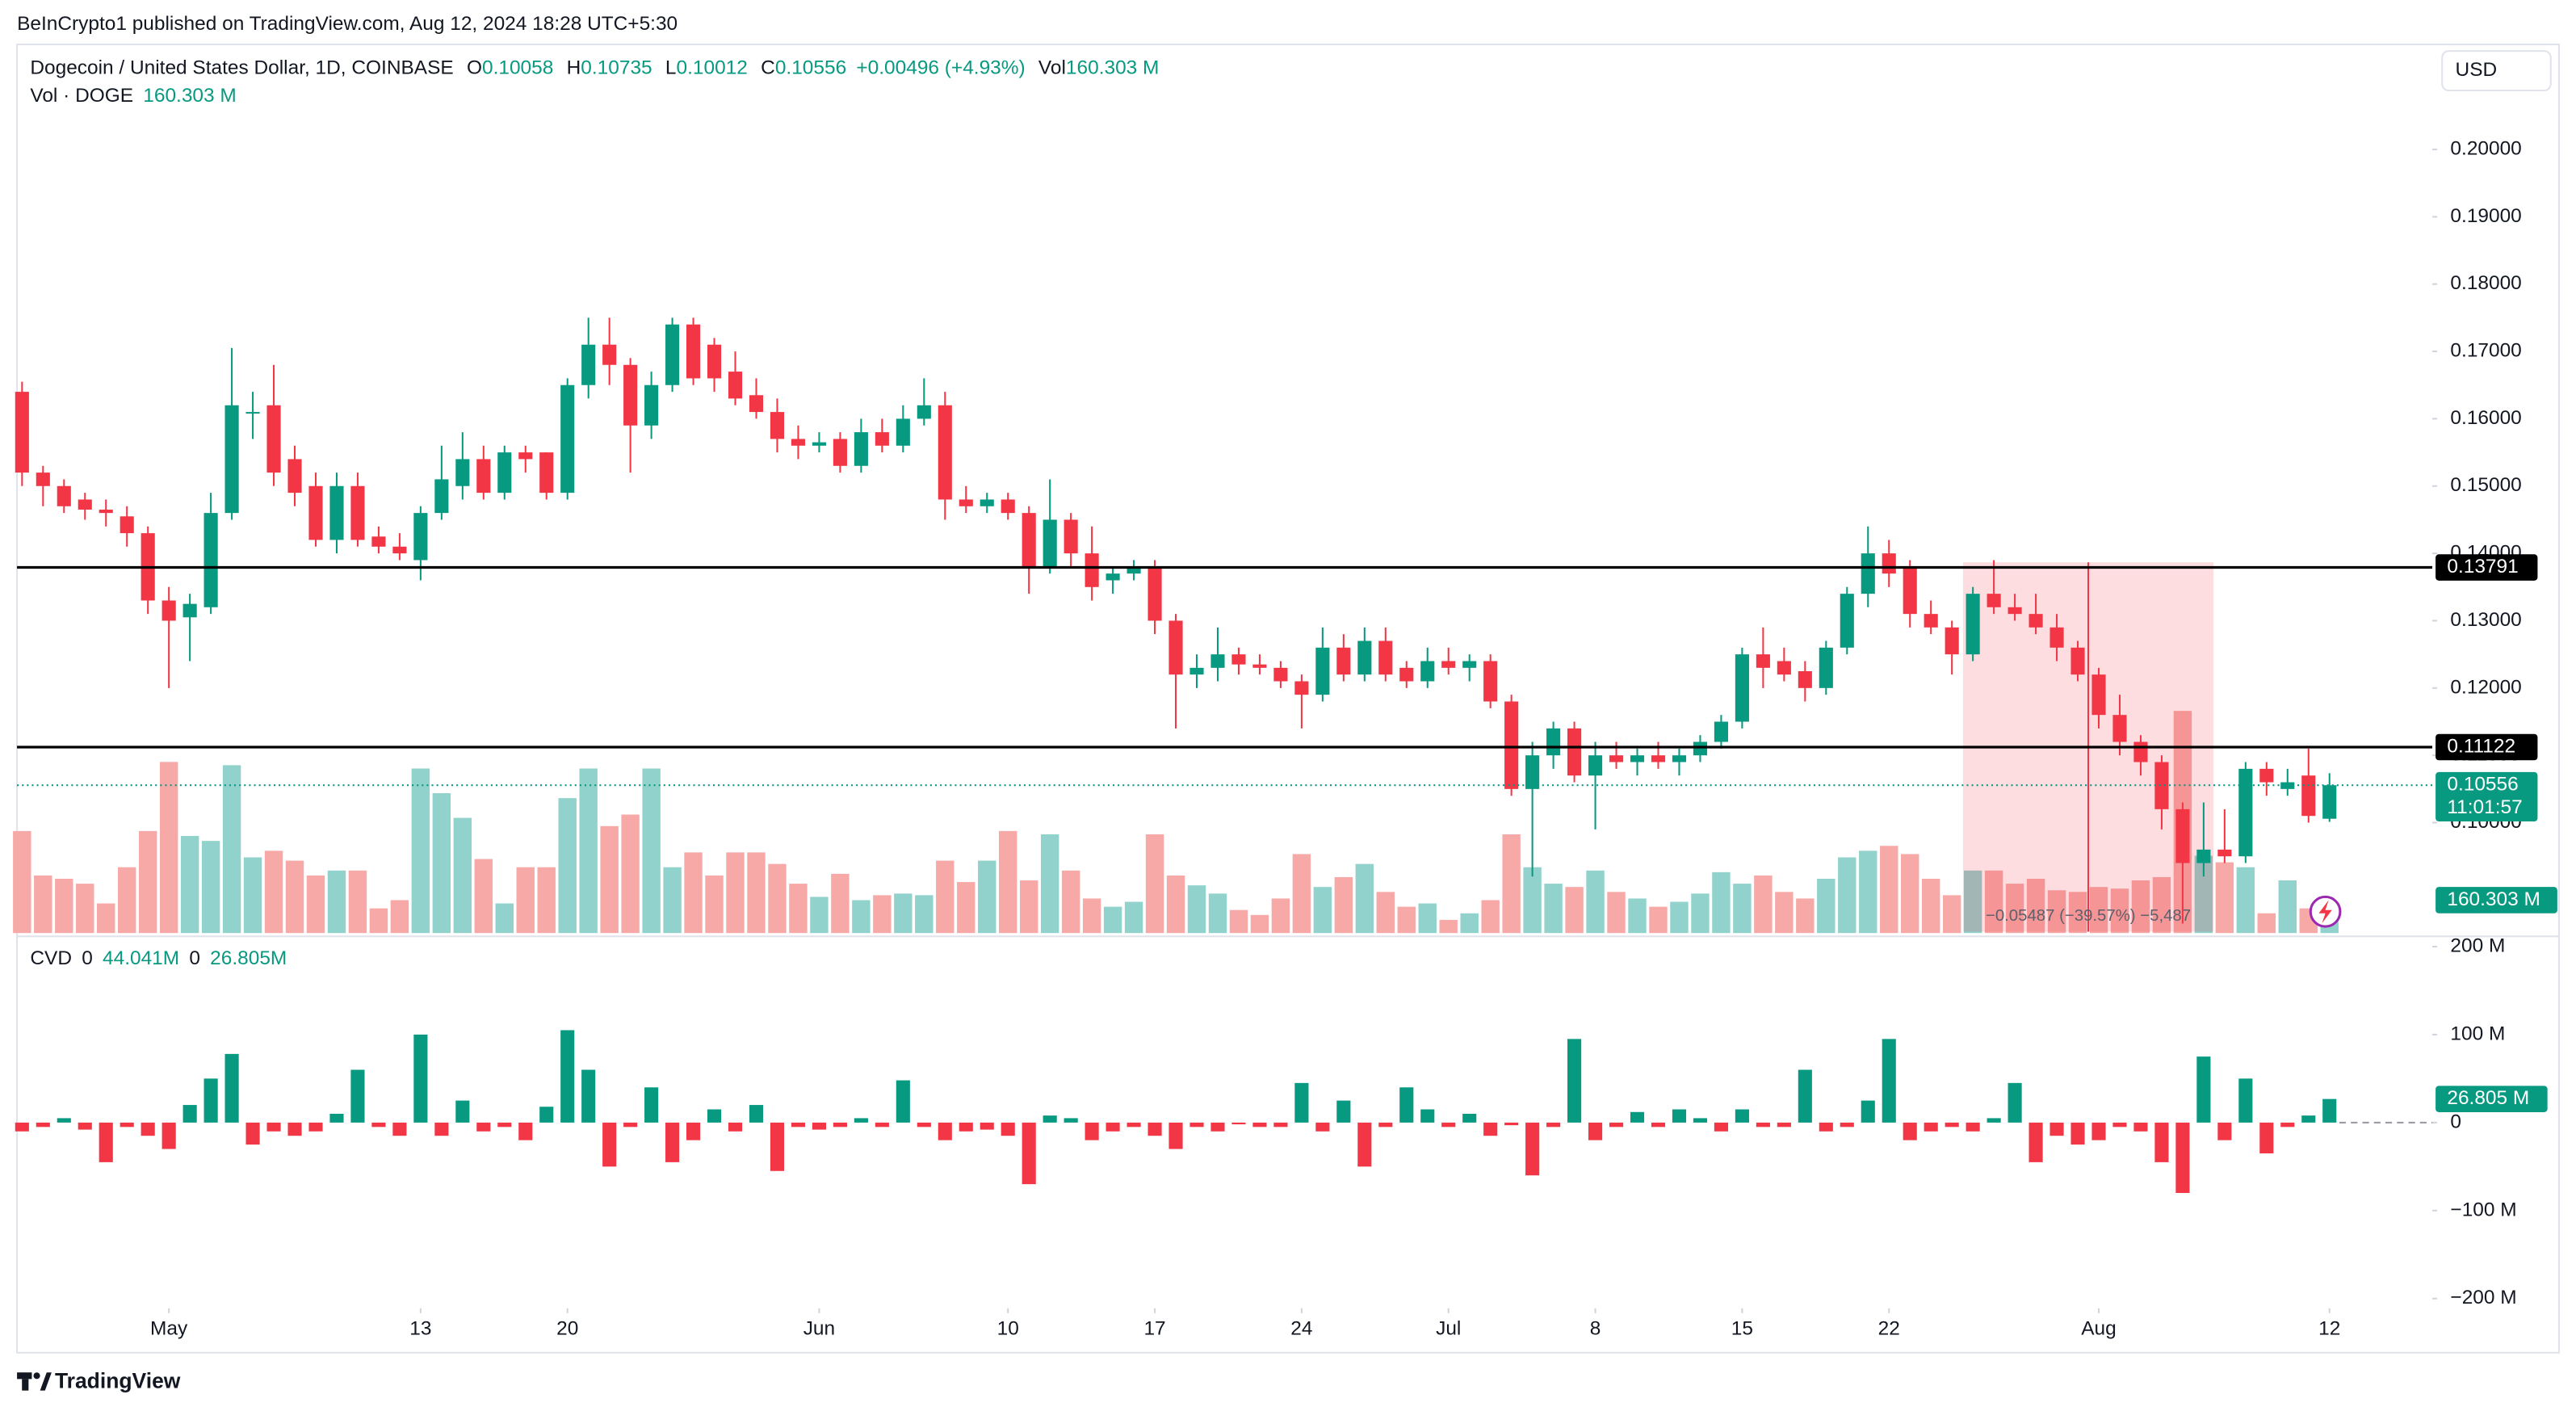  What do you see at coordinates (616, 68) in the screenshot?
I see `legend-value: 0.10735` at bounding box center [616, 68].